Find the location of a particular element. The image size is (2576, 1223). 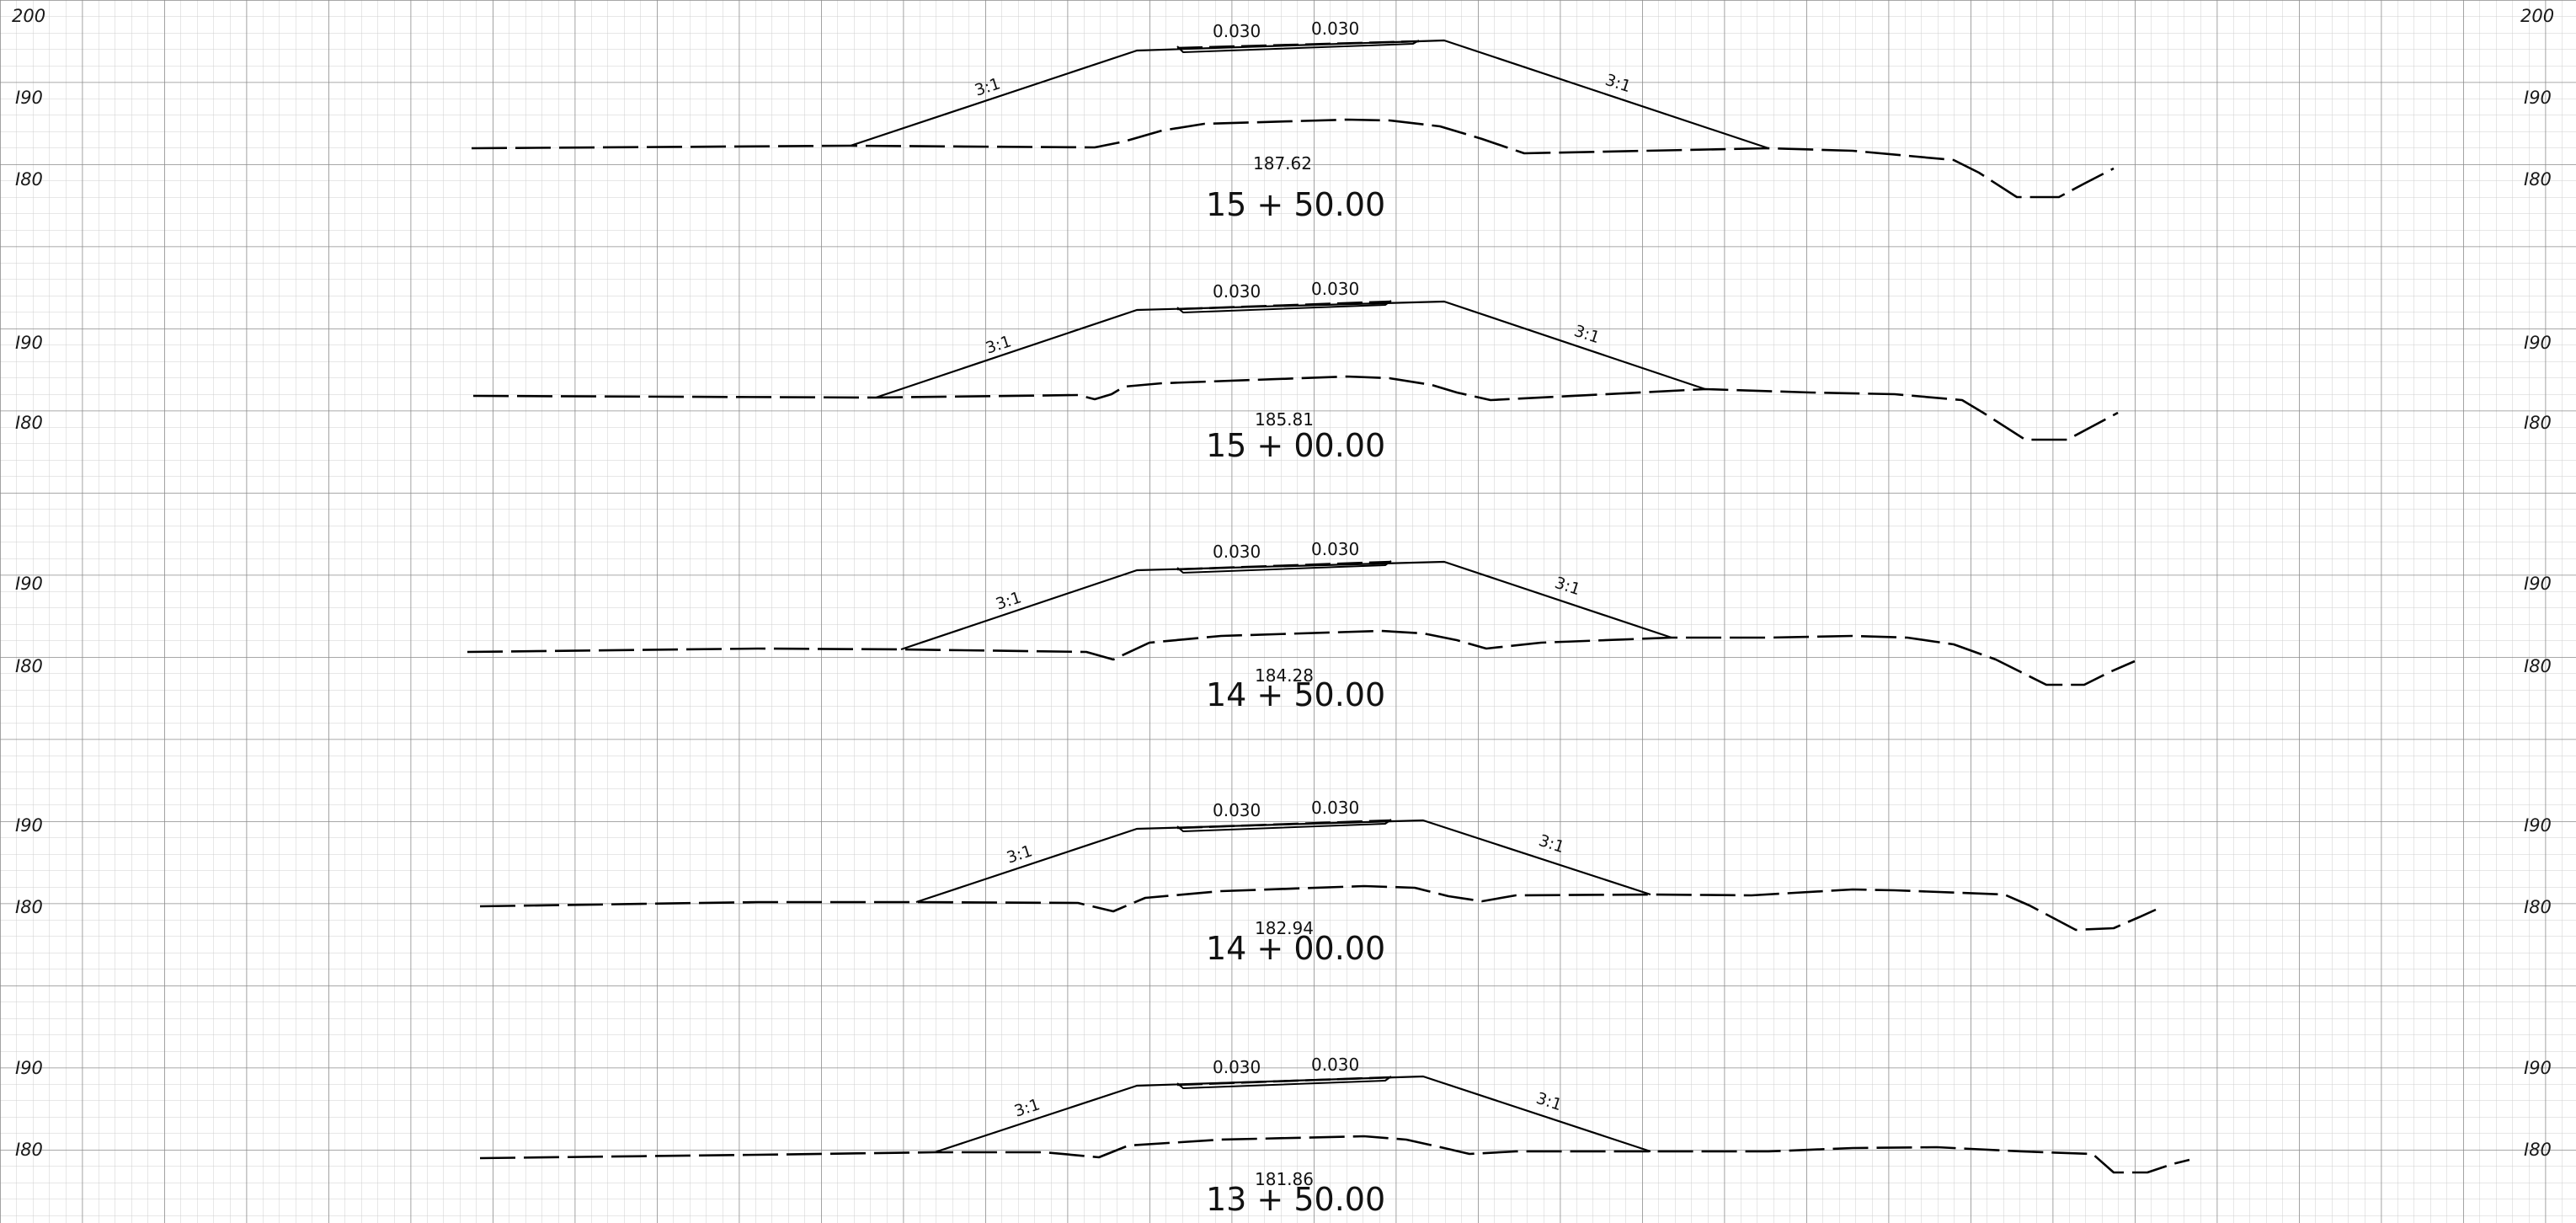

elevation-label: 184.28 is located at coordinates (1284, 675).